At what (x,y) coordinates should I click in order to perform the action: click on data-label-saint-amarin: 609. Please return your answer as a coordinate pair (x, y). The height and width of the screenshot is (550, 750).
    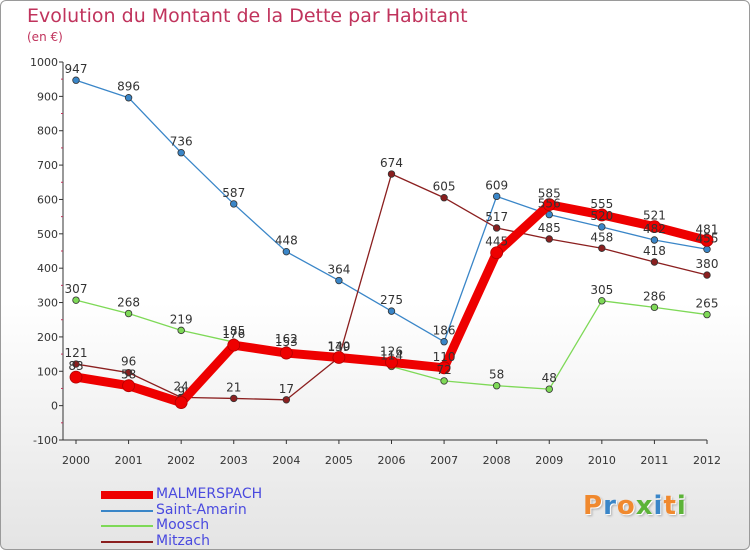
    Looking at the image, I should click on (496, 185).